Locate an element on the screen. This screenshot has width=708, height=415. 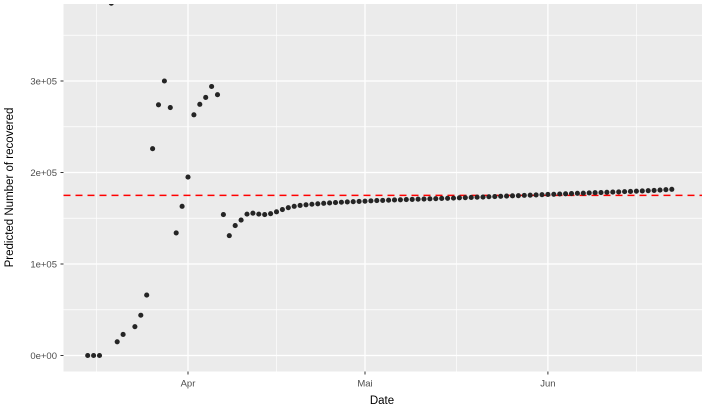
x-tick-label: Apr is located at coordinates (188, 384).